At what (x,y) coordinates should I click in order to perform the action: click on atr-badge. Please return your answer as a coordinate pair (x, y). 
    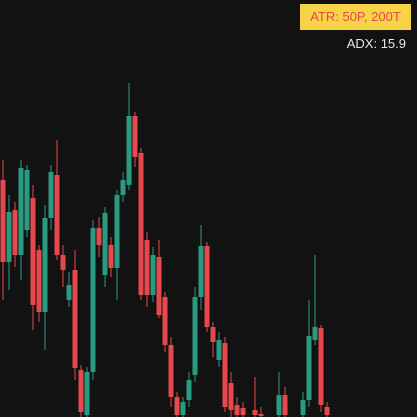
    Looking at the image, I should click on (355, 17).